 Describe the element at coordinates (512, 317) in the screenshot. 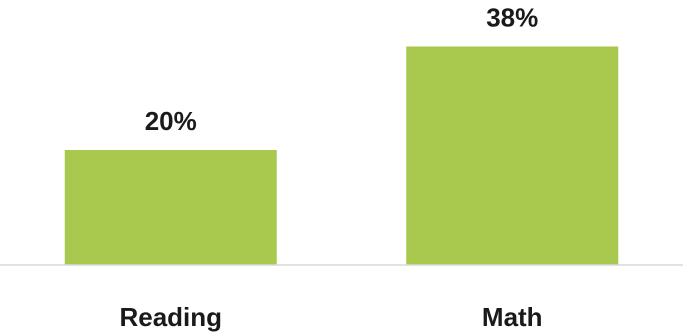

I see `category-label-math: Math` at that location.